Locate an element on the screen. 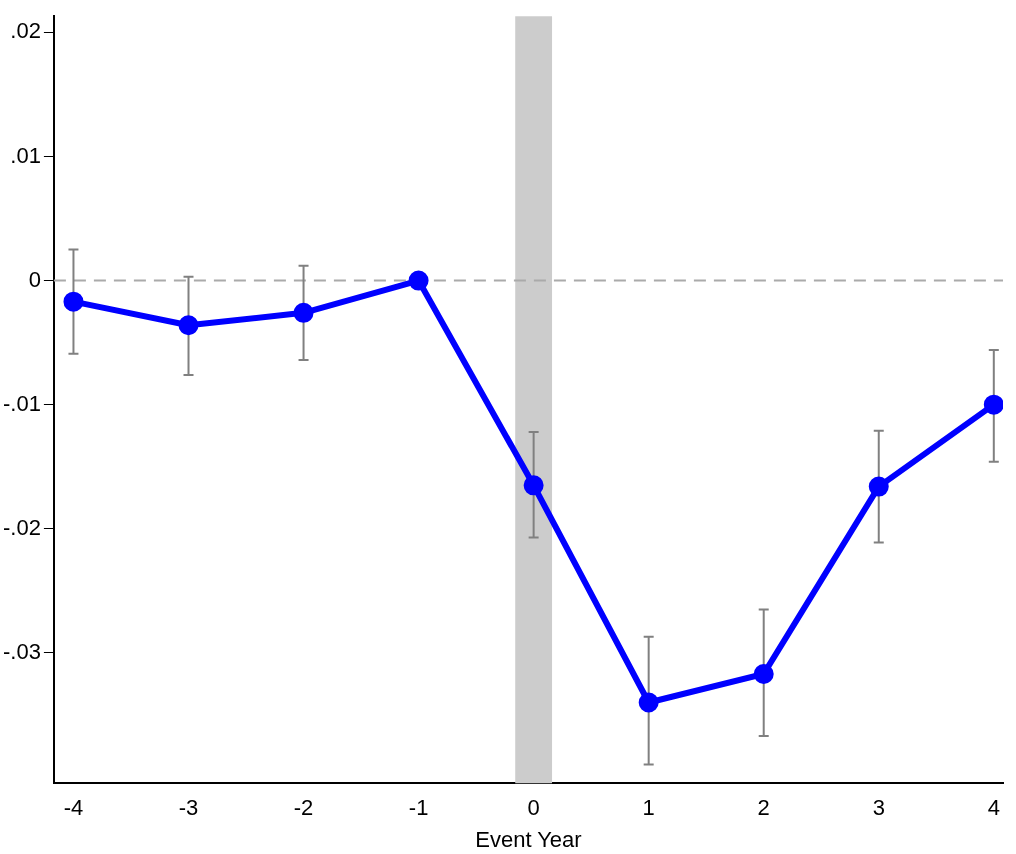 The width and height of the screenshot is (1016, 854). x-tick-label: 2 is located at coordinates (763, 808).